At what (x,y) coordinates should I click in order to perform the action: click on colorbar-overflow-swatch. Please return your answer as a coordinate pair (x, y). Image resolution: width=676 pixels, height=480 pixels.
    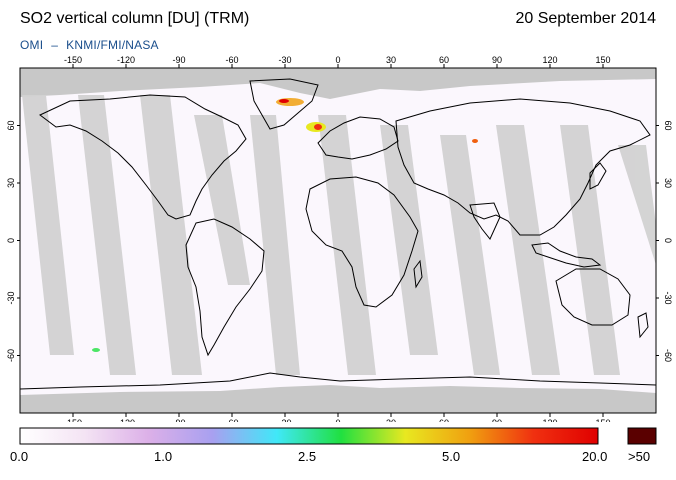
    Looking at the image, I should click on (642, 436).